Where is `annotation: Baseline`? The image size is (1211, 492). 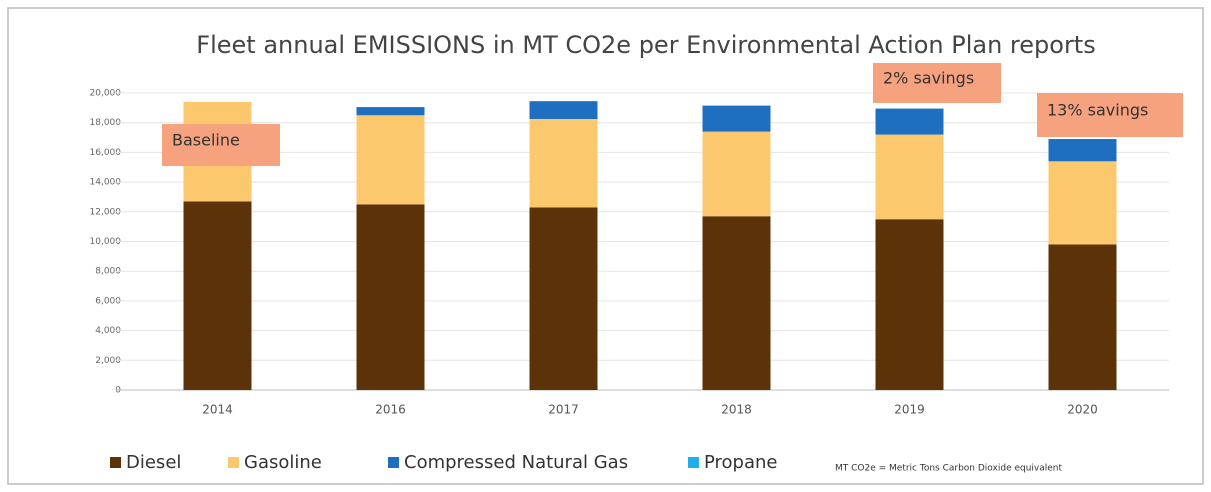 annotation: Baseline is located at coordinates (206, 140).